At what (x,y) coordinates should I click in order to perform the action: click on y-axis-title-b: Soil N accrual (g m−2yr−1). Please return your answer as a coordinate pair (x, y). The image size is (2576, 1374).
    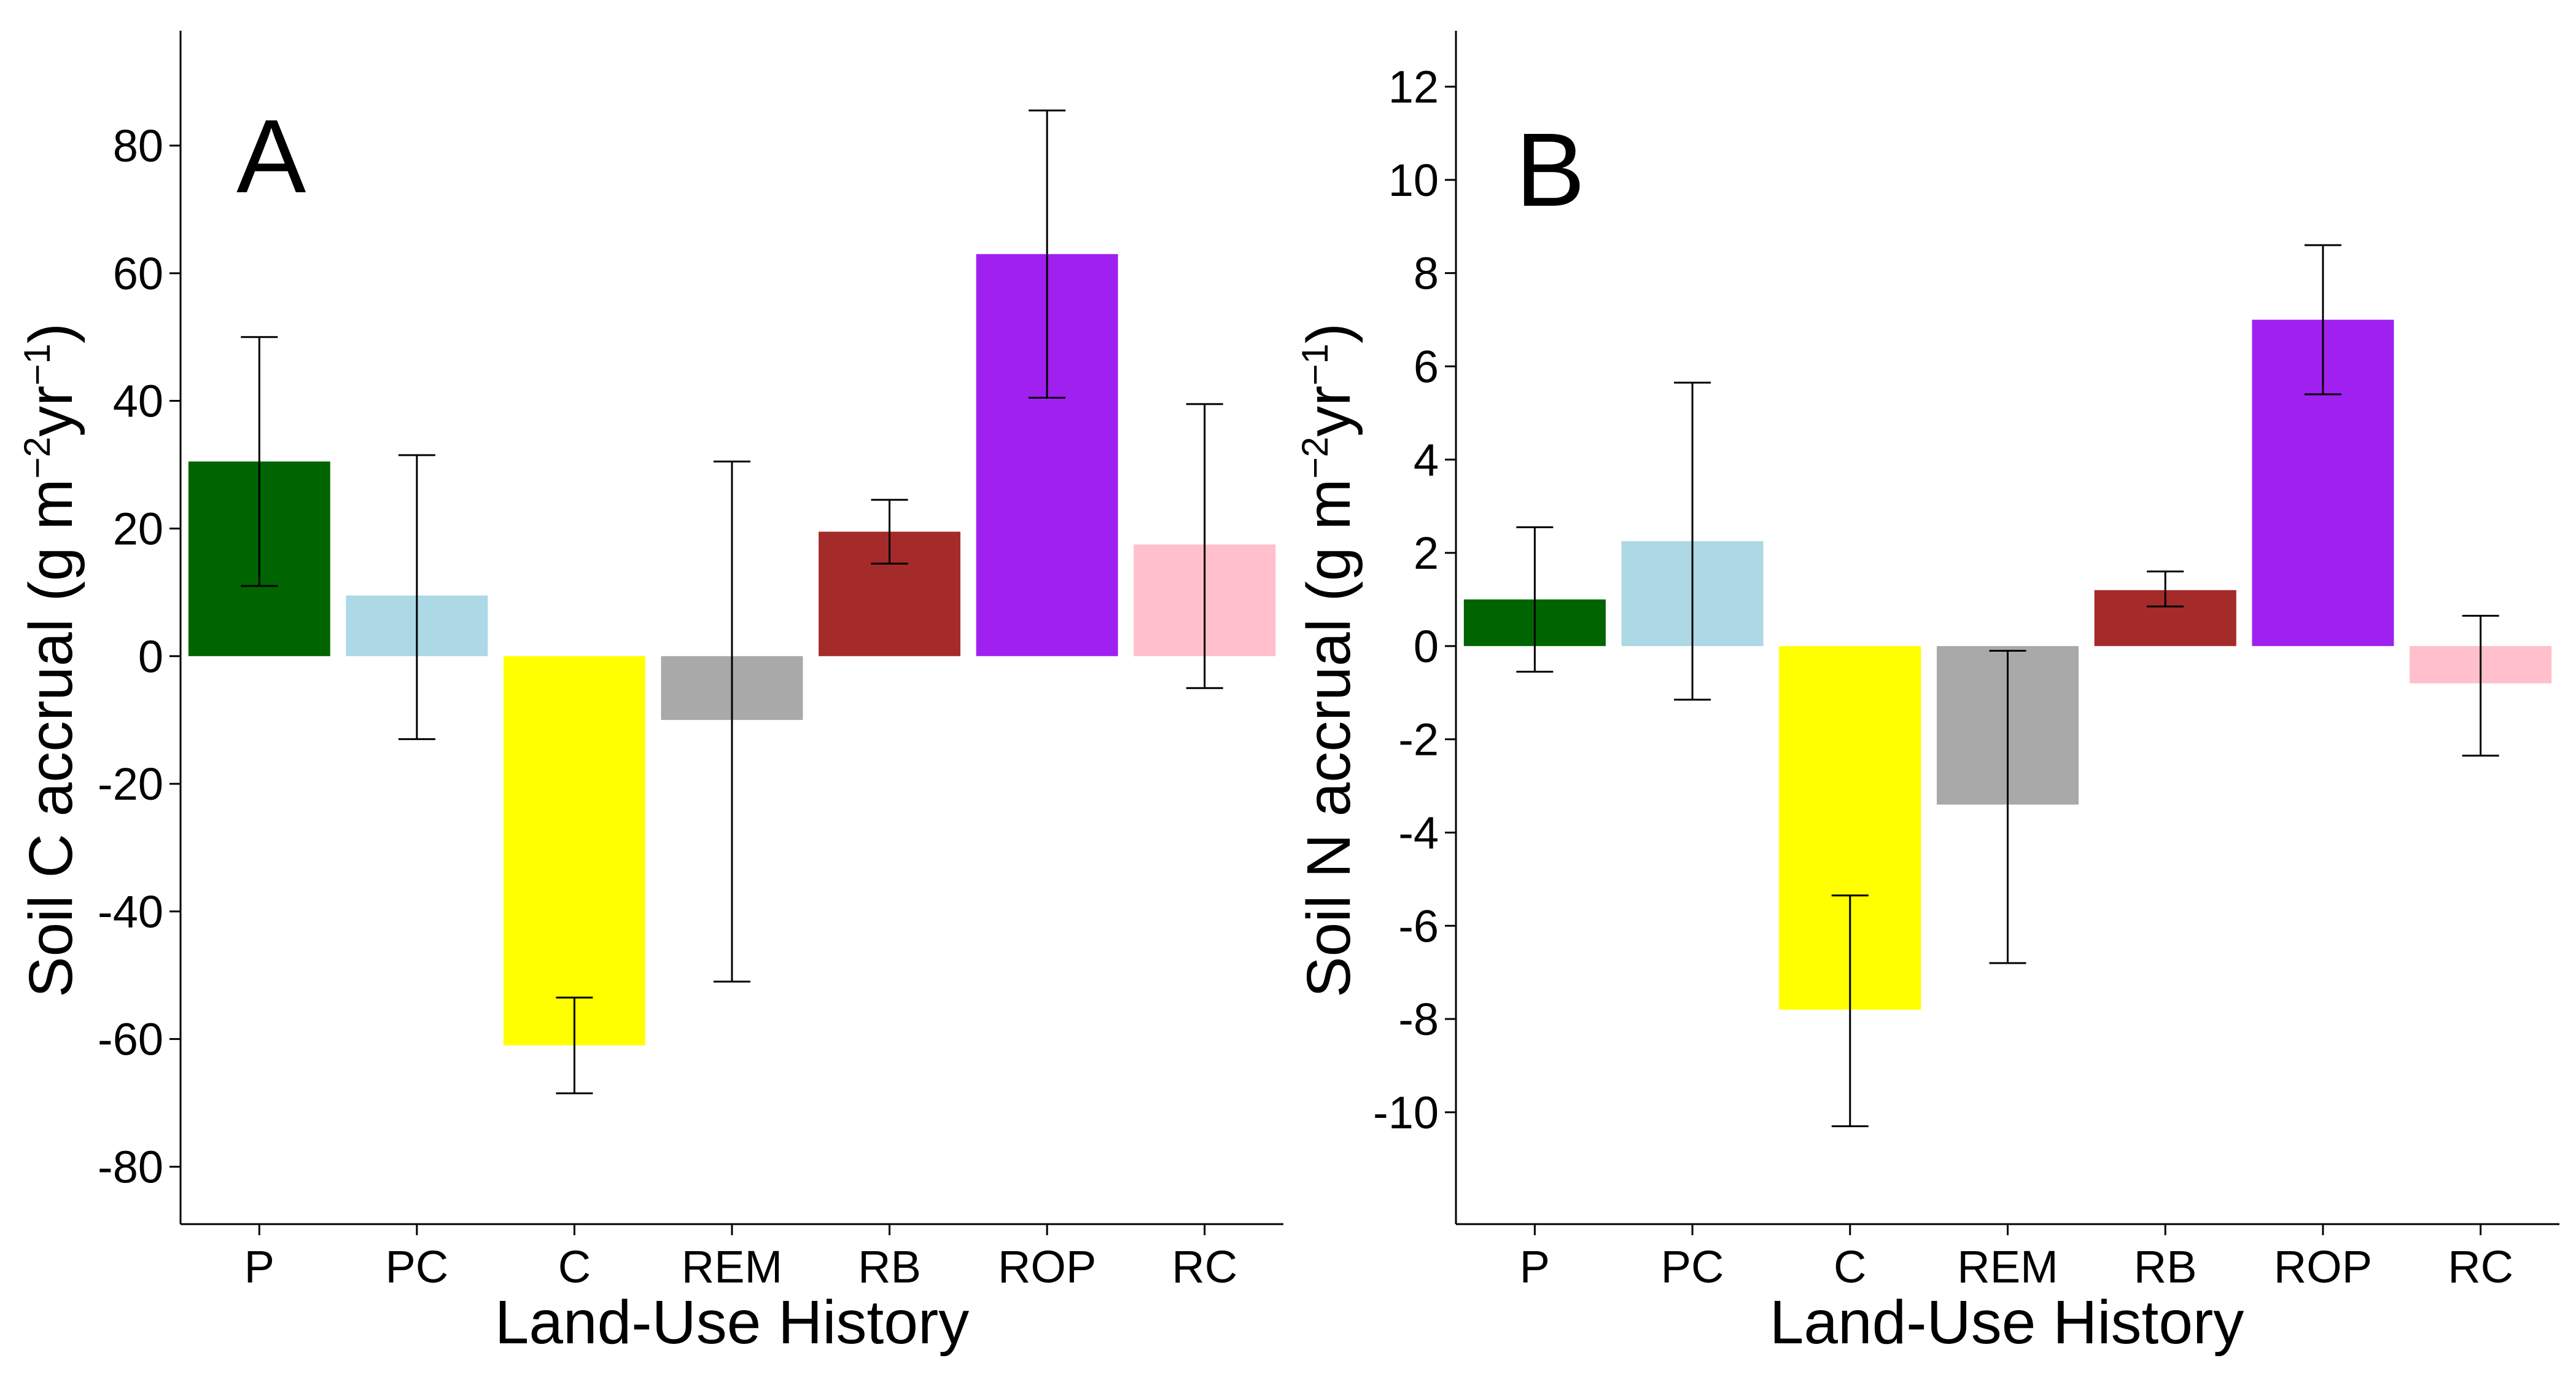
    Looking at the image, I should click on (1328, 660).